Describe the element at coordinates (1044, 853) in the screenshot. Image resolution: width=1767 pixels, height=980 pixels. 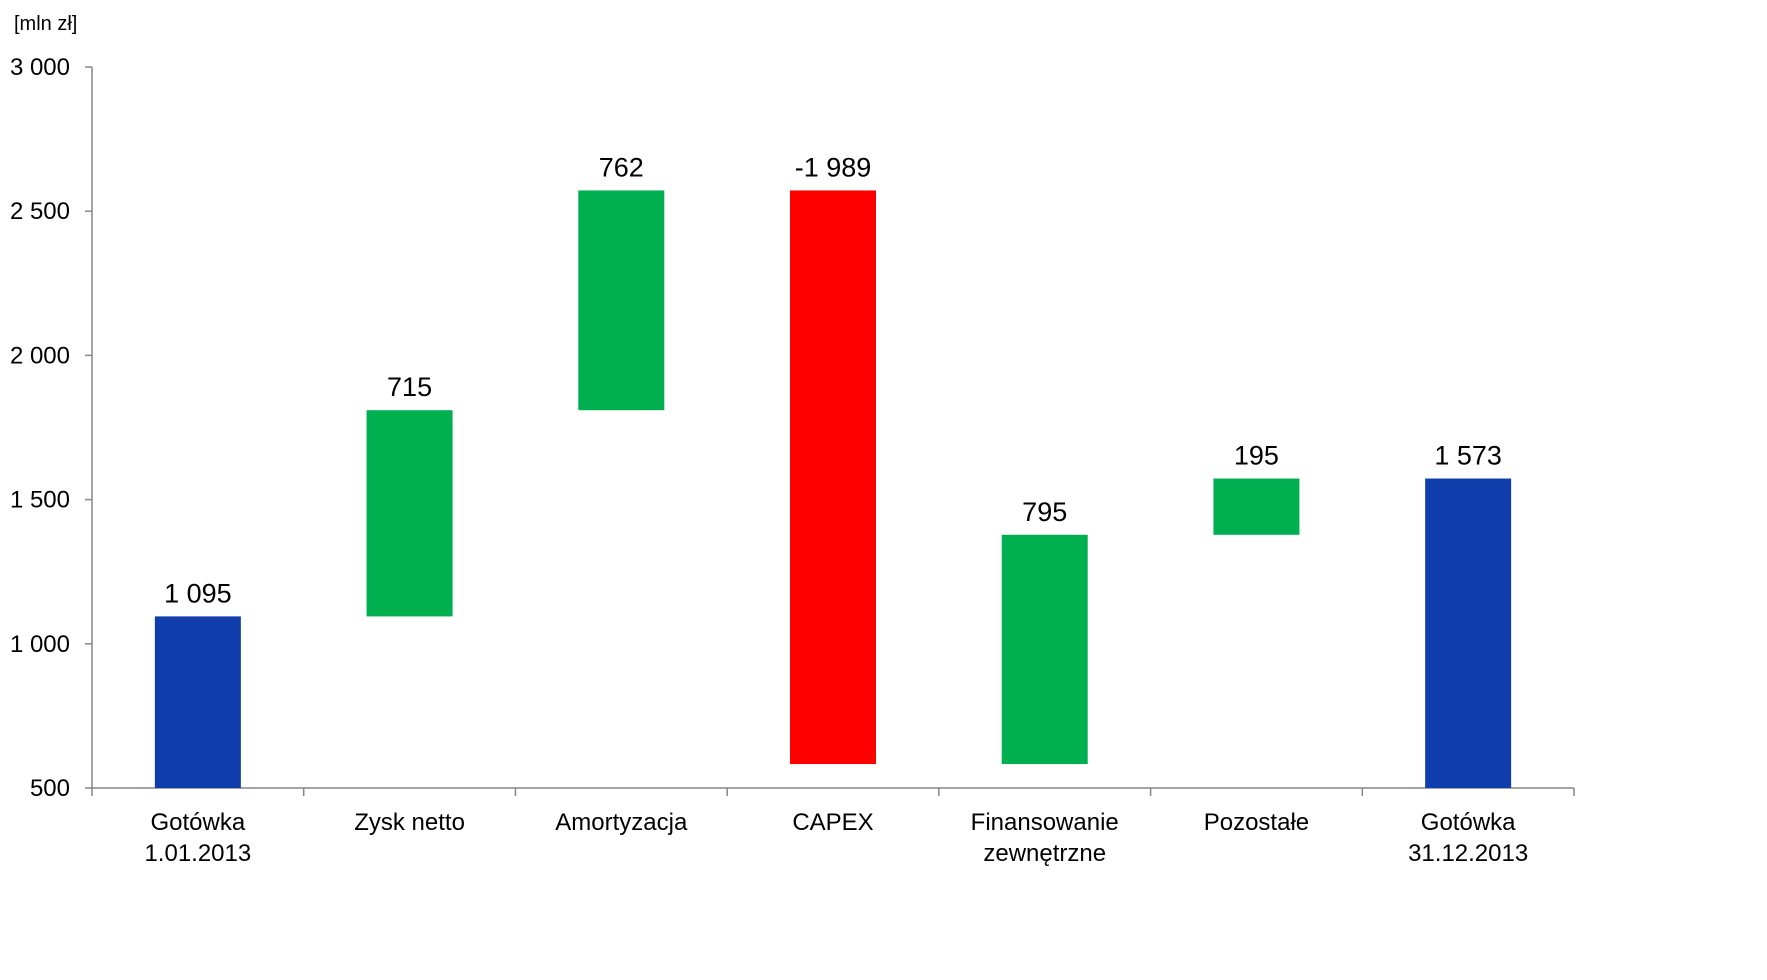
I see `category-label: zewnętrzne` at that location.